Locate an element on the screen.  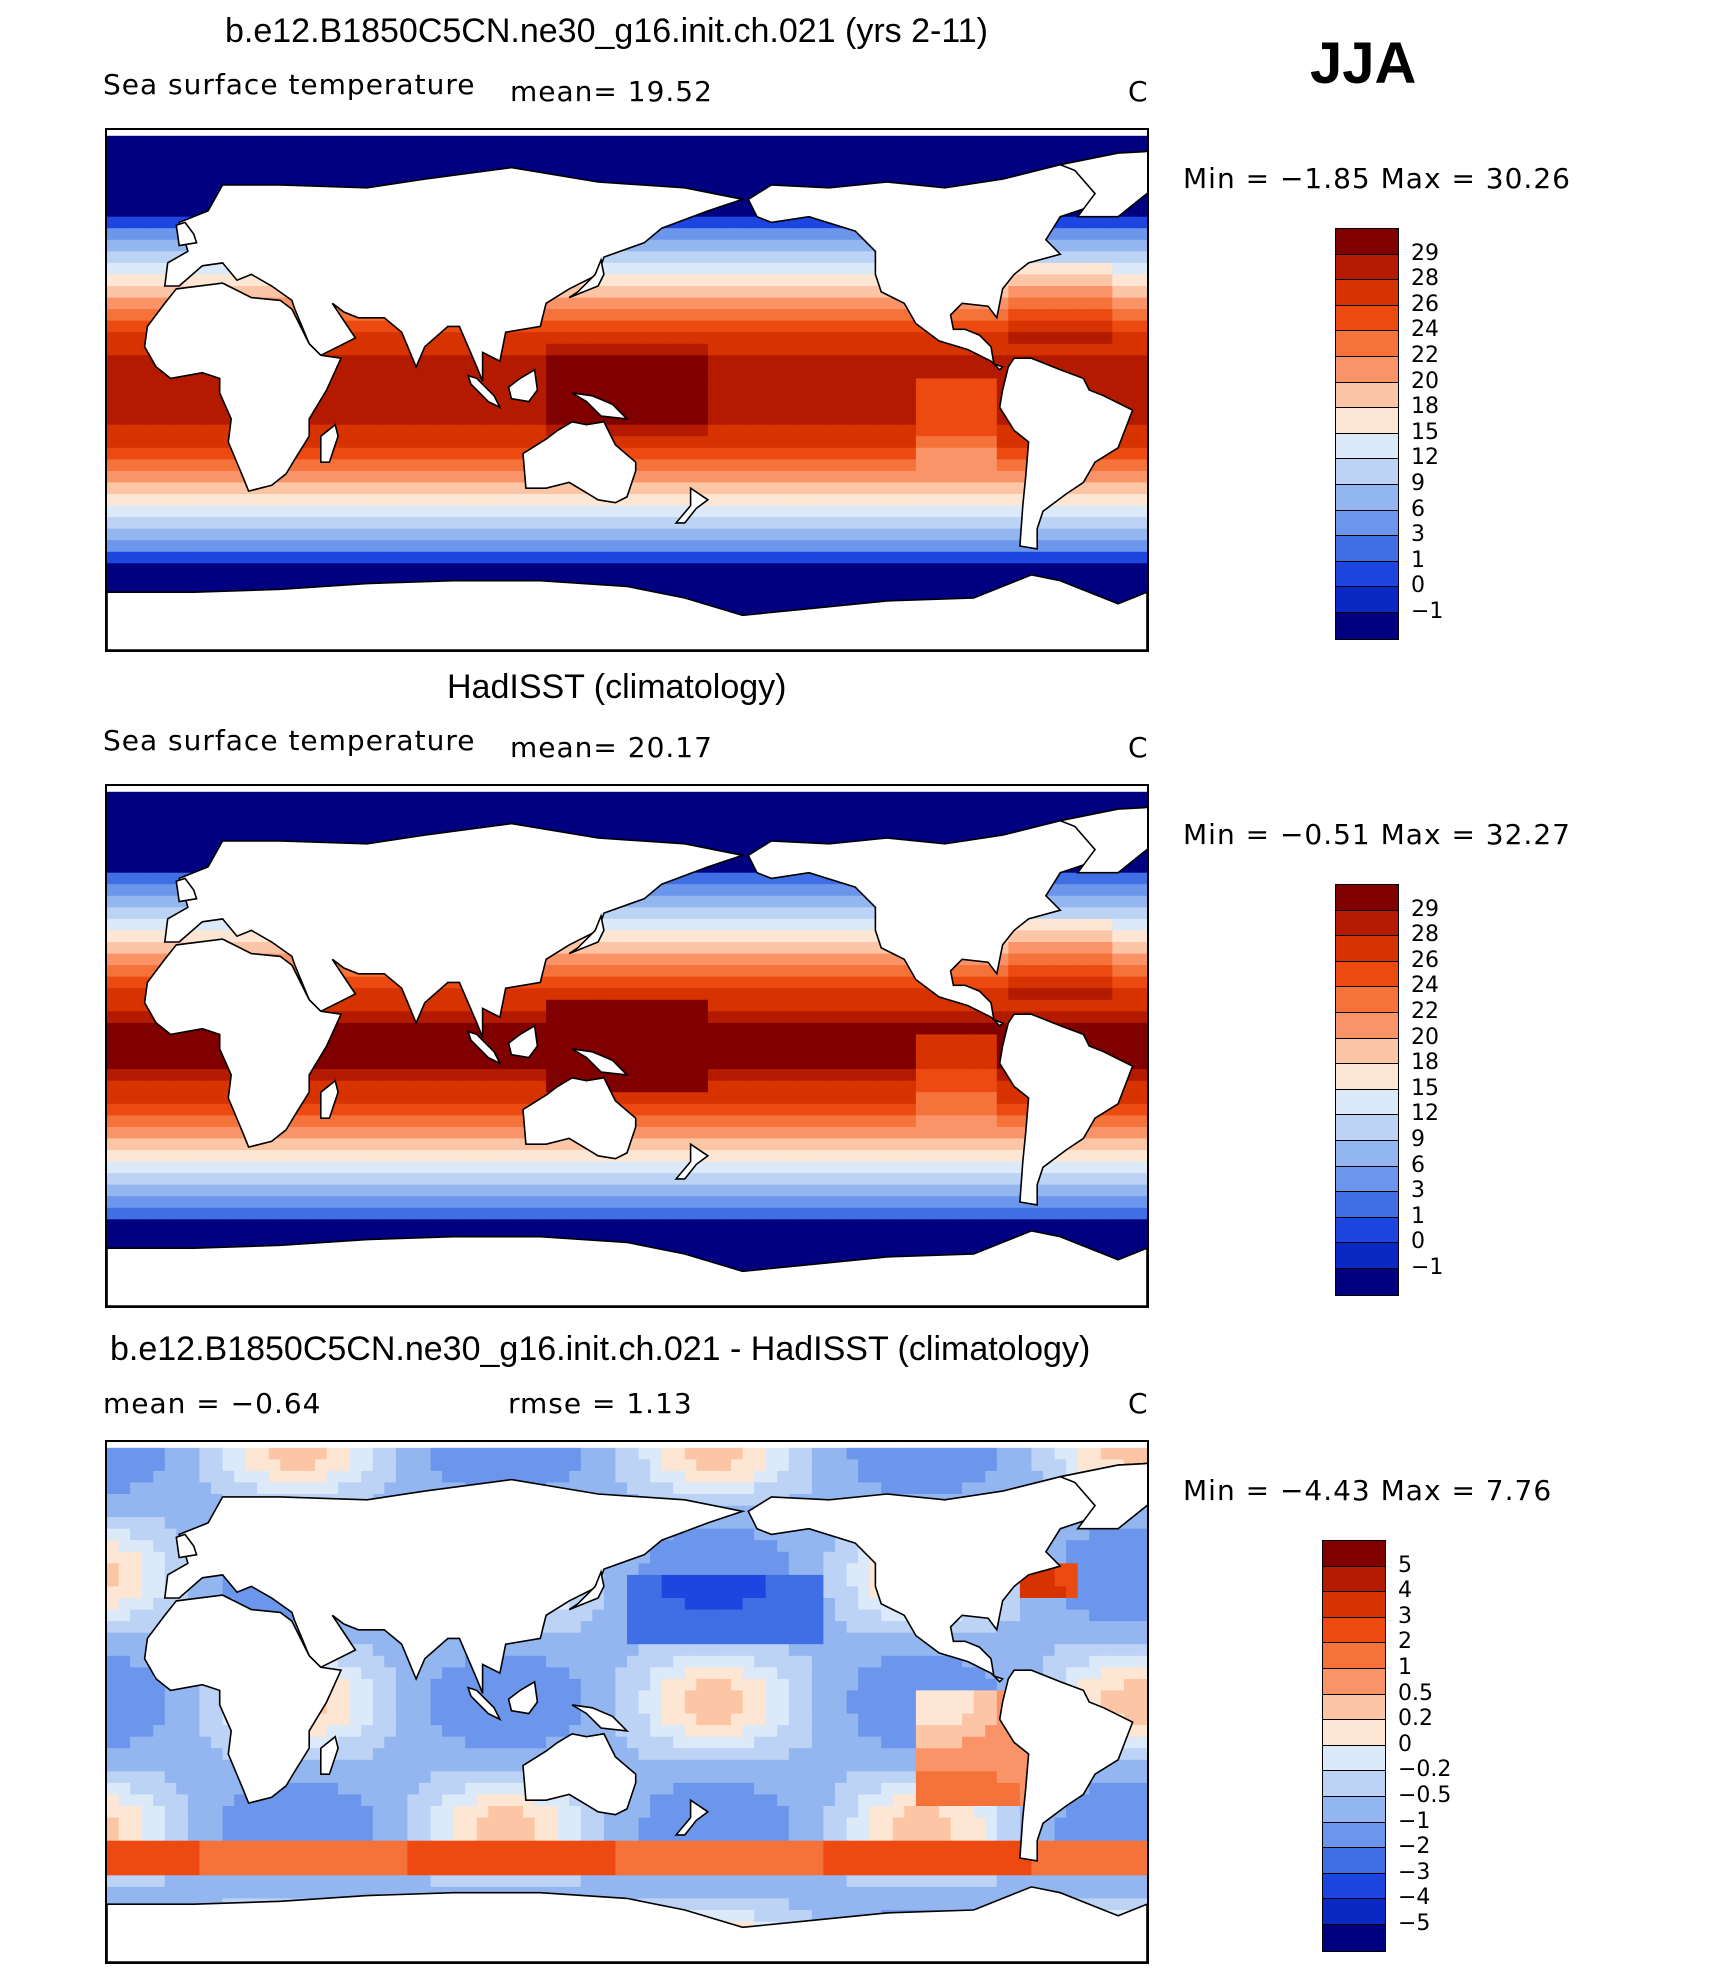
colorbar-tick-label: 6 is located at coordinates (1418, 509).